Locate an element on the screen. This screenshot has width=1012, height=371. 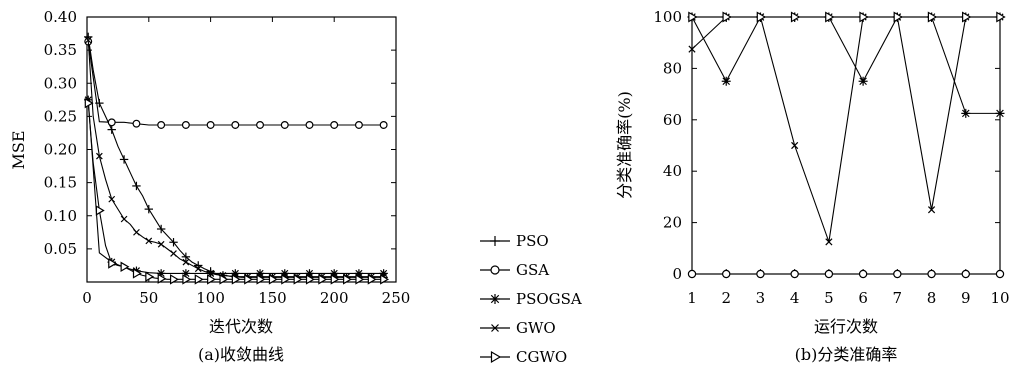
legend-item-gwo: GWO is located at coordinates (518, 328).